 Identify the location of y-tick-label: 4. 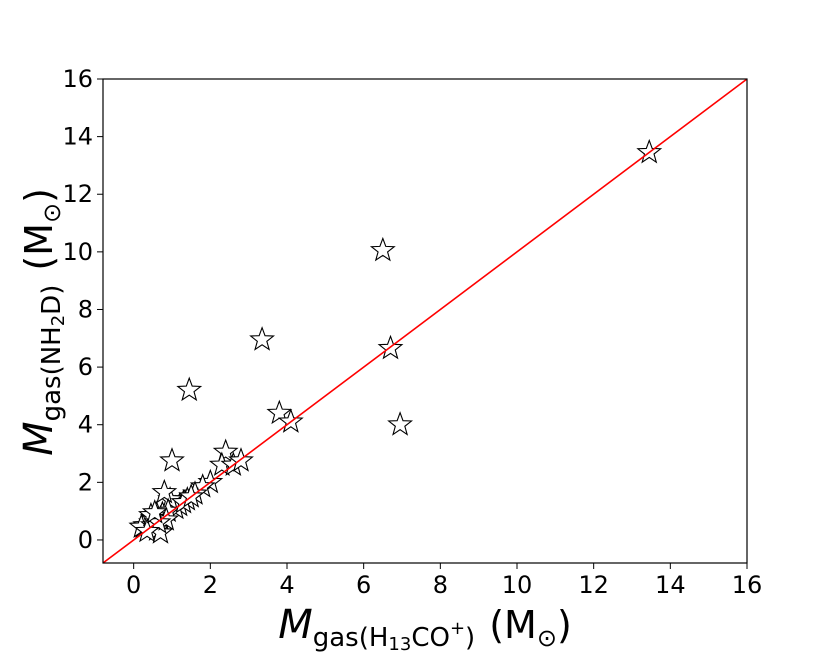
(85, 425).